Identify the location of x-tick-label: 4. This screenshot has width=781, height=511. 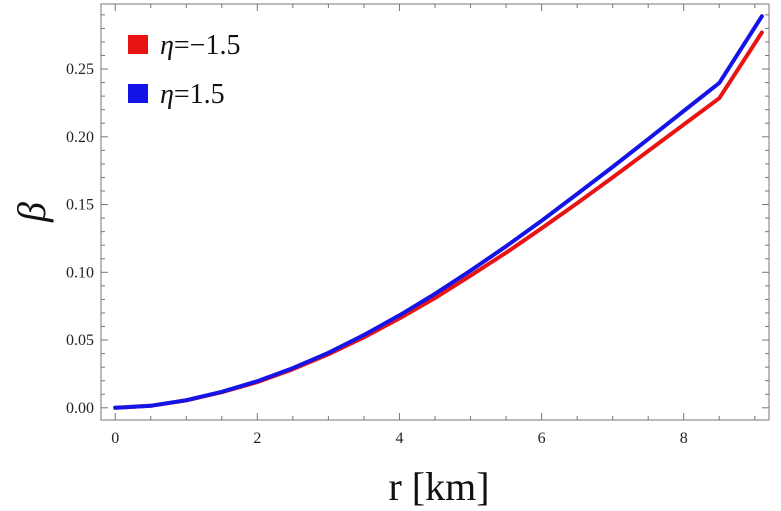
(399, 438).